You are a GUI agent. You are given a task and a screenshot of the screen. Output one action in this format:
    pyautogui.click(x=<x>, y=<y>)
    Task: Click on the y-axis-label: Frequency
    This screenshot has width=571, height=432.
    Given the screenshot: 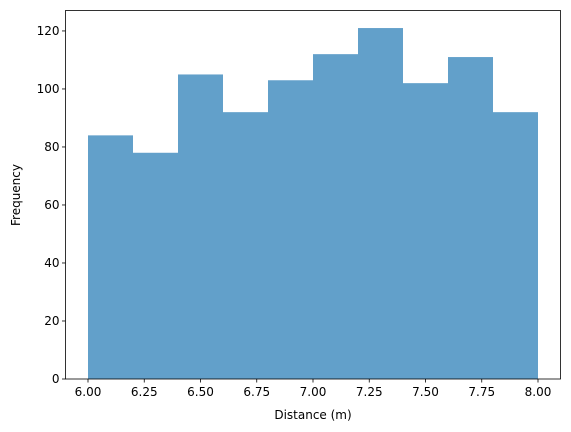 What is the action you would take?
    pyautogui.click(x=16, y=195)
    